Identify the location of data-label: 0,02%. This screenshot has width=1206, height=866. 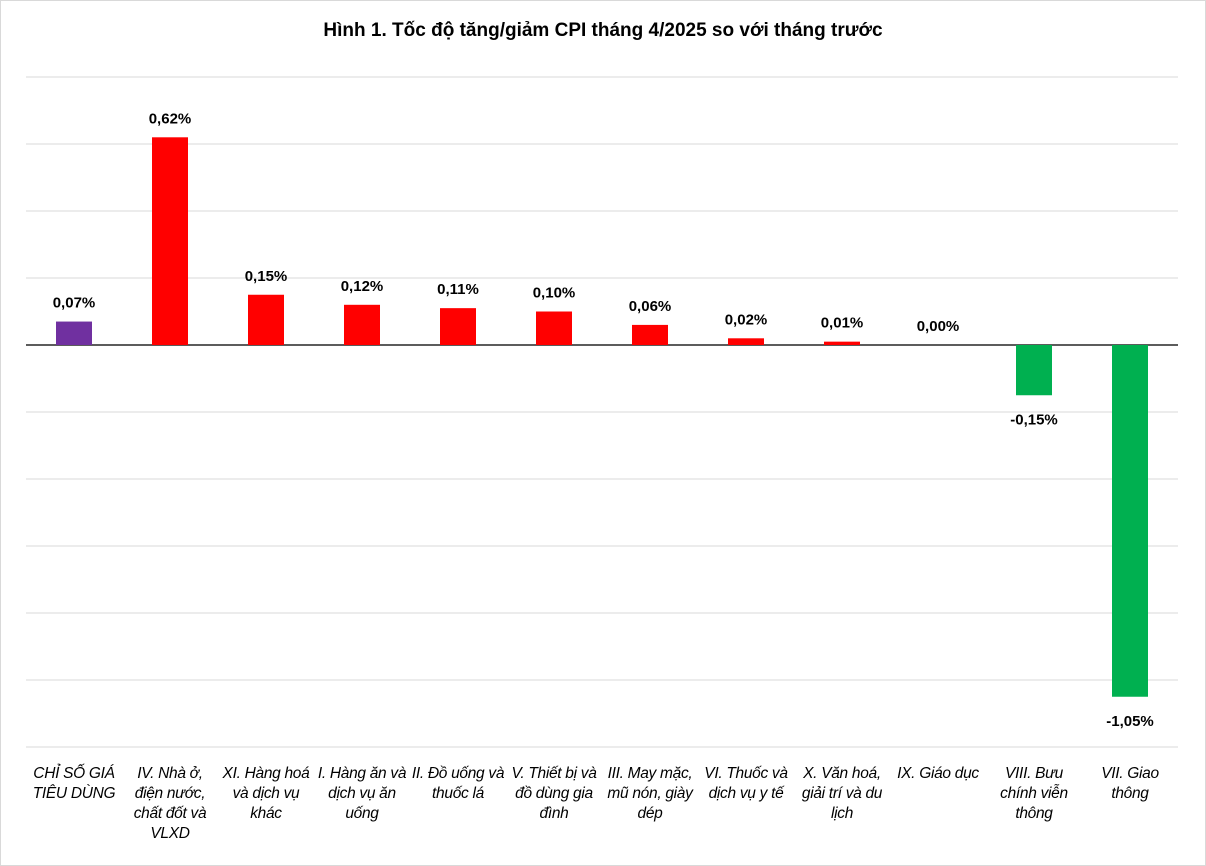
(746, 319).